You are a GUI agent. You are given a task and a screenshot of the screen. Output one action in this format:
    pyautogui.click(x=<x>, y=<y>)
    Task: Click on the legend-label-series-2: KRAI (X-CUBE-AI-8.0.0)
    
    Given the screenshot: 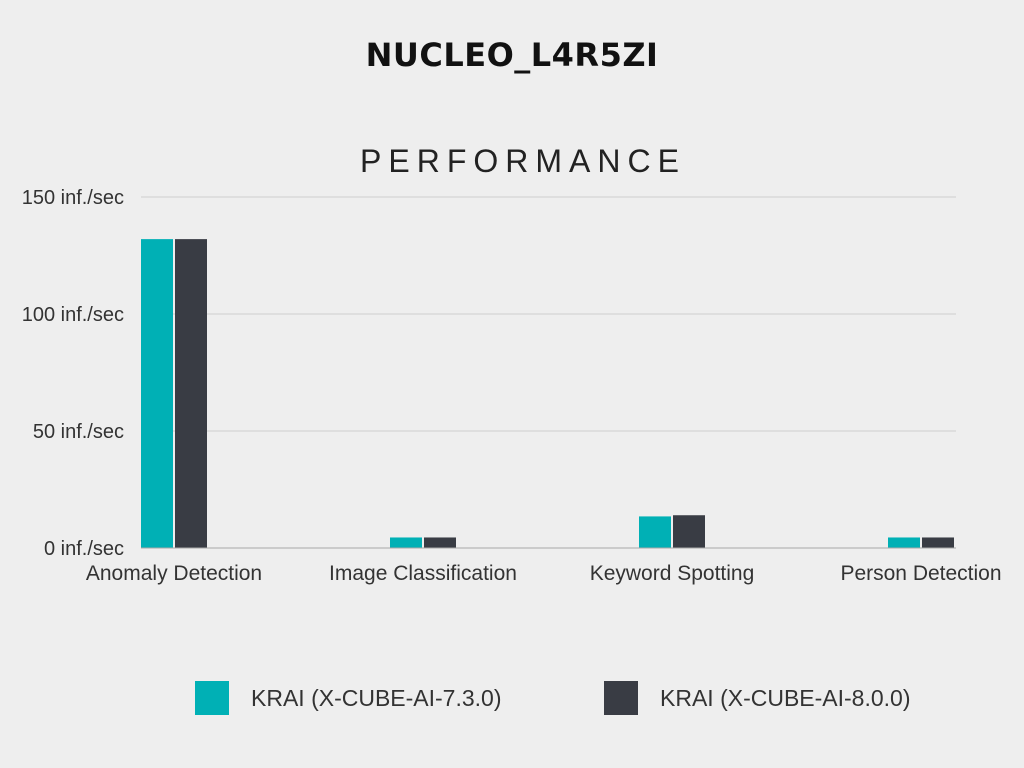 What is the action you would take?
    pyautogui.click(x=785, y=697)
    